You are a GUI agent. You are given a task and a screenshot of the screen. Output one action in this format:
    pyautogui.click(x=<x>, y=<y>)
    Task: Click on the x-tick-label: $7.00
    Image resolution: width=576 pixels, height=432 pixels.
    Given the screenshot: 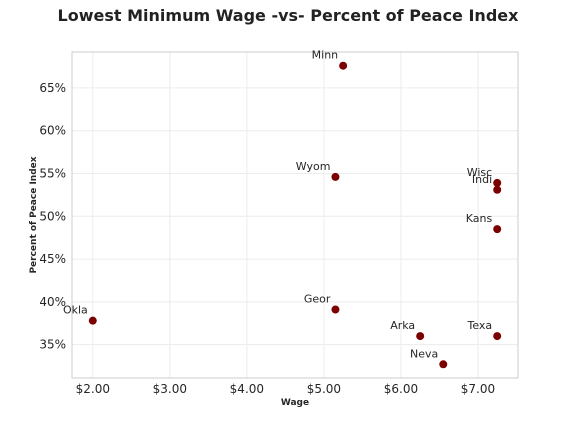 What is the action you would take?
    pyautogui.click(x=478, y=389)
    